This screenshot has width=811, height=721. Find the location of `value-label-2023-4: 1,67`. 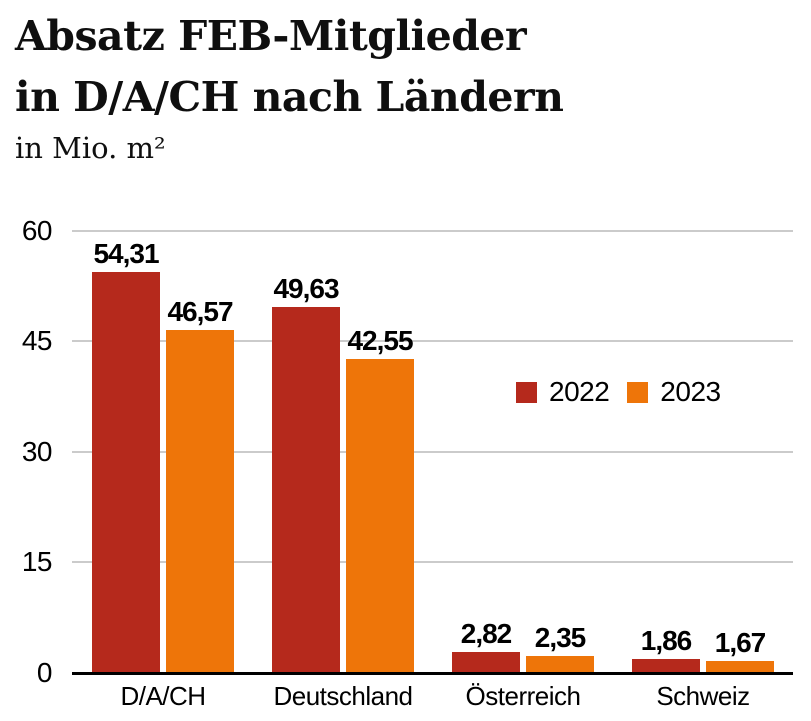

value-label-2023-4: 1,67 is located at coordinates (740, 642).